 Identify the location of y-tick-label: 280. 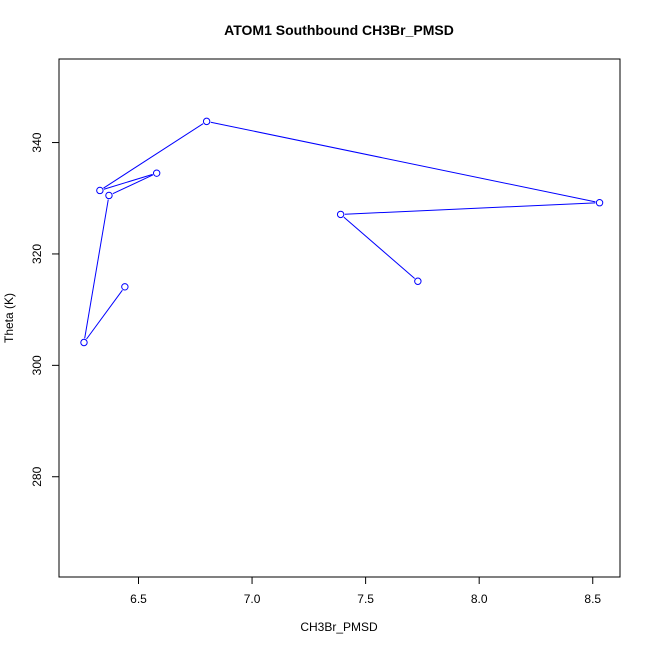
(37, 476).